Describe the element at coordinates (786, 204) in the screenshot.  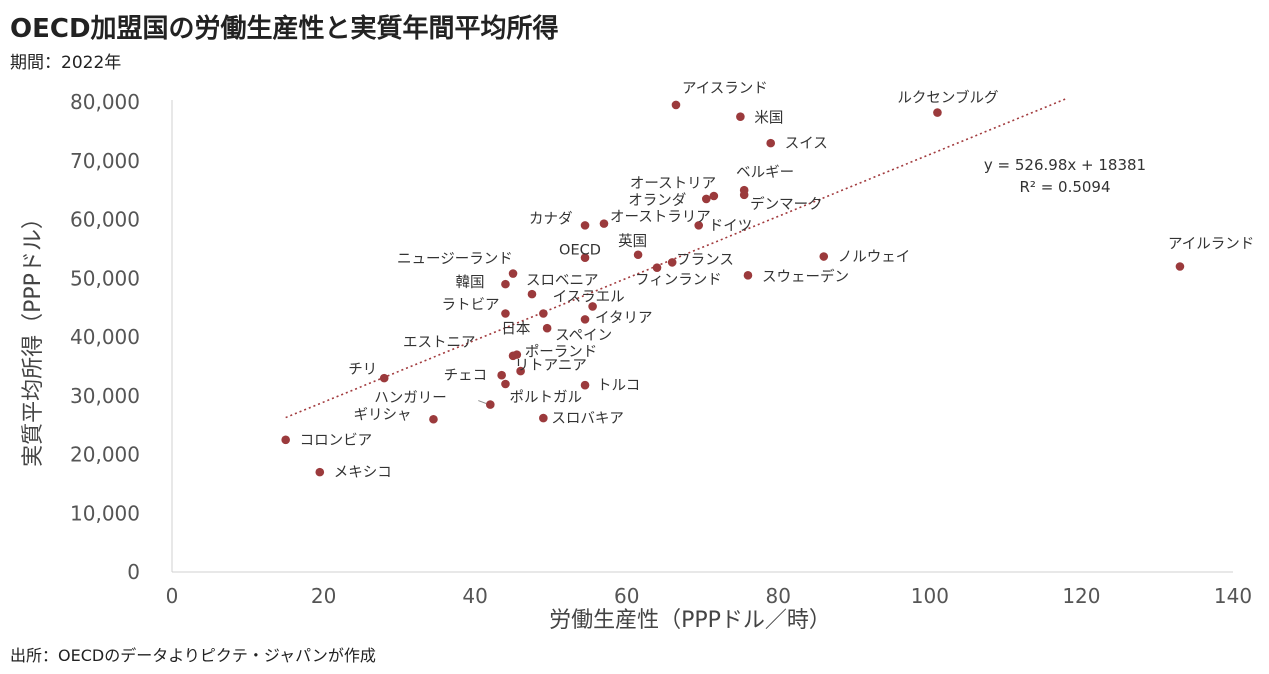
I see `point-label: デンマーク` at that location.